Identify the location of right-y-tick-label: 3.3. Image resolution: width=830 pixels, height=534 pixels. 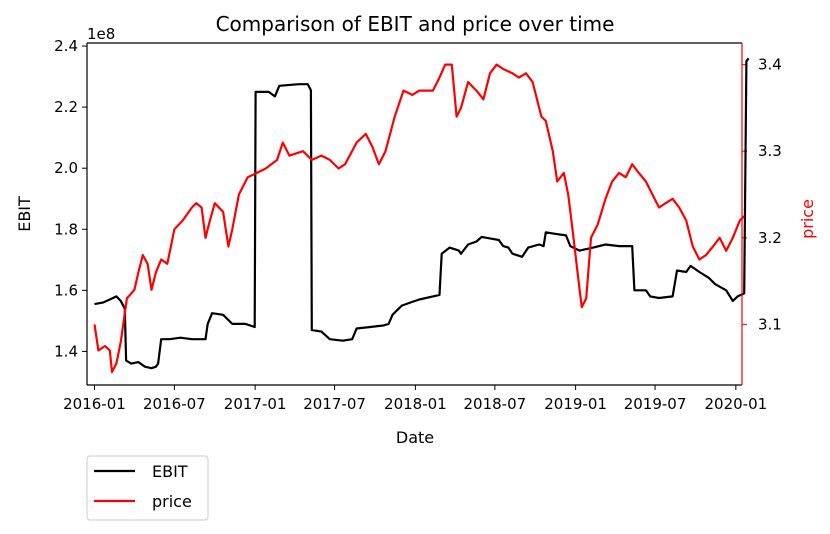
(770, 151).